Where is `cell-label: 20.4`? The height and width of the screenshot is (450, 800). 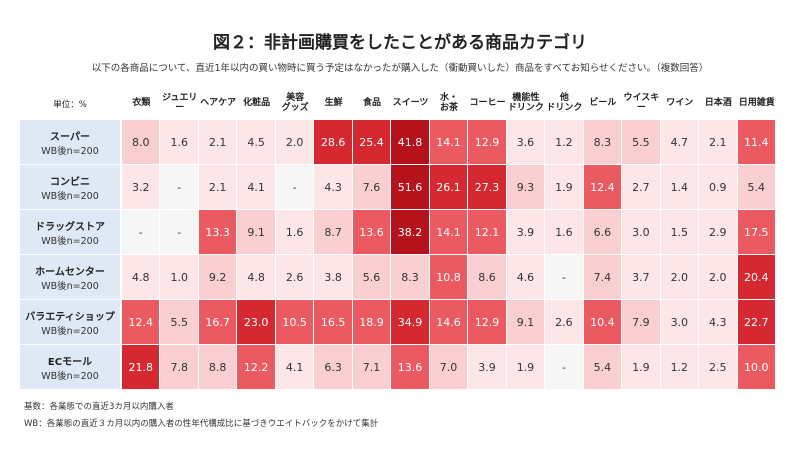
cell-label: 20.4 is located at coordinates (756, 277).